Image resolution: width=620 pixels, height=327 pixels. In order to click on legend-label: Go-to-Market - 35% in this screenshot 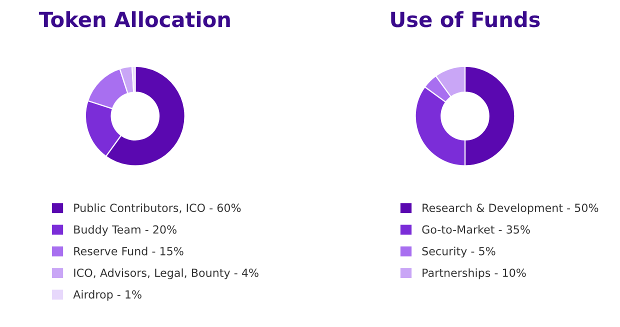, I will do `click(476, 229)`.